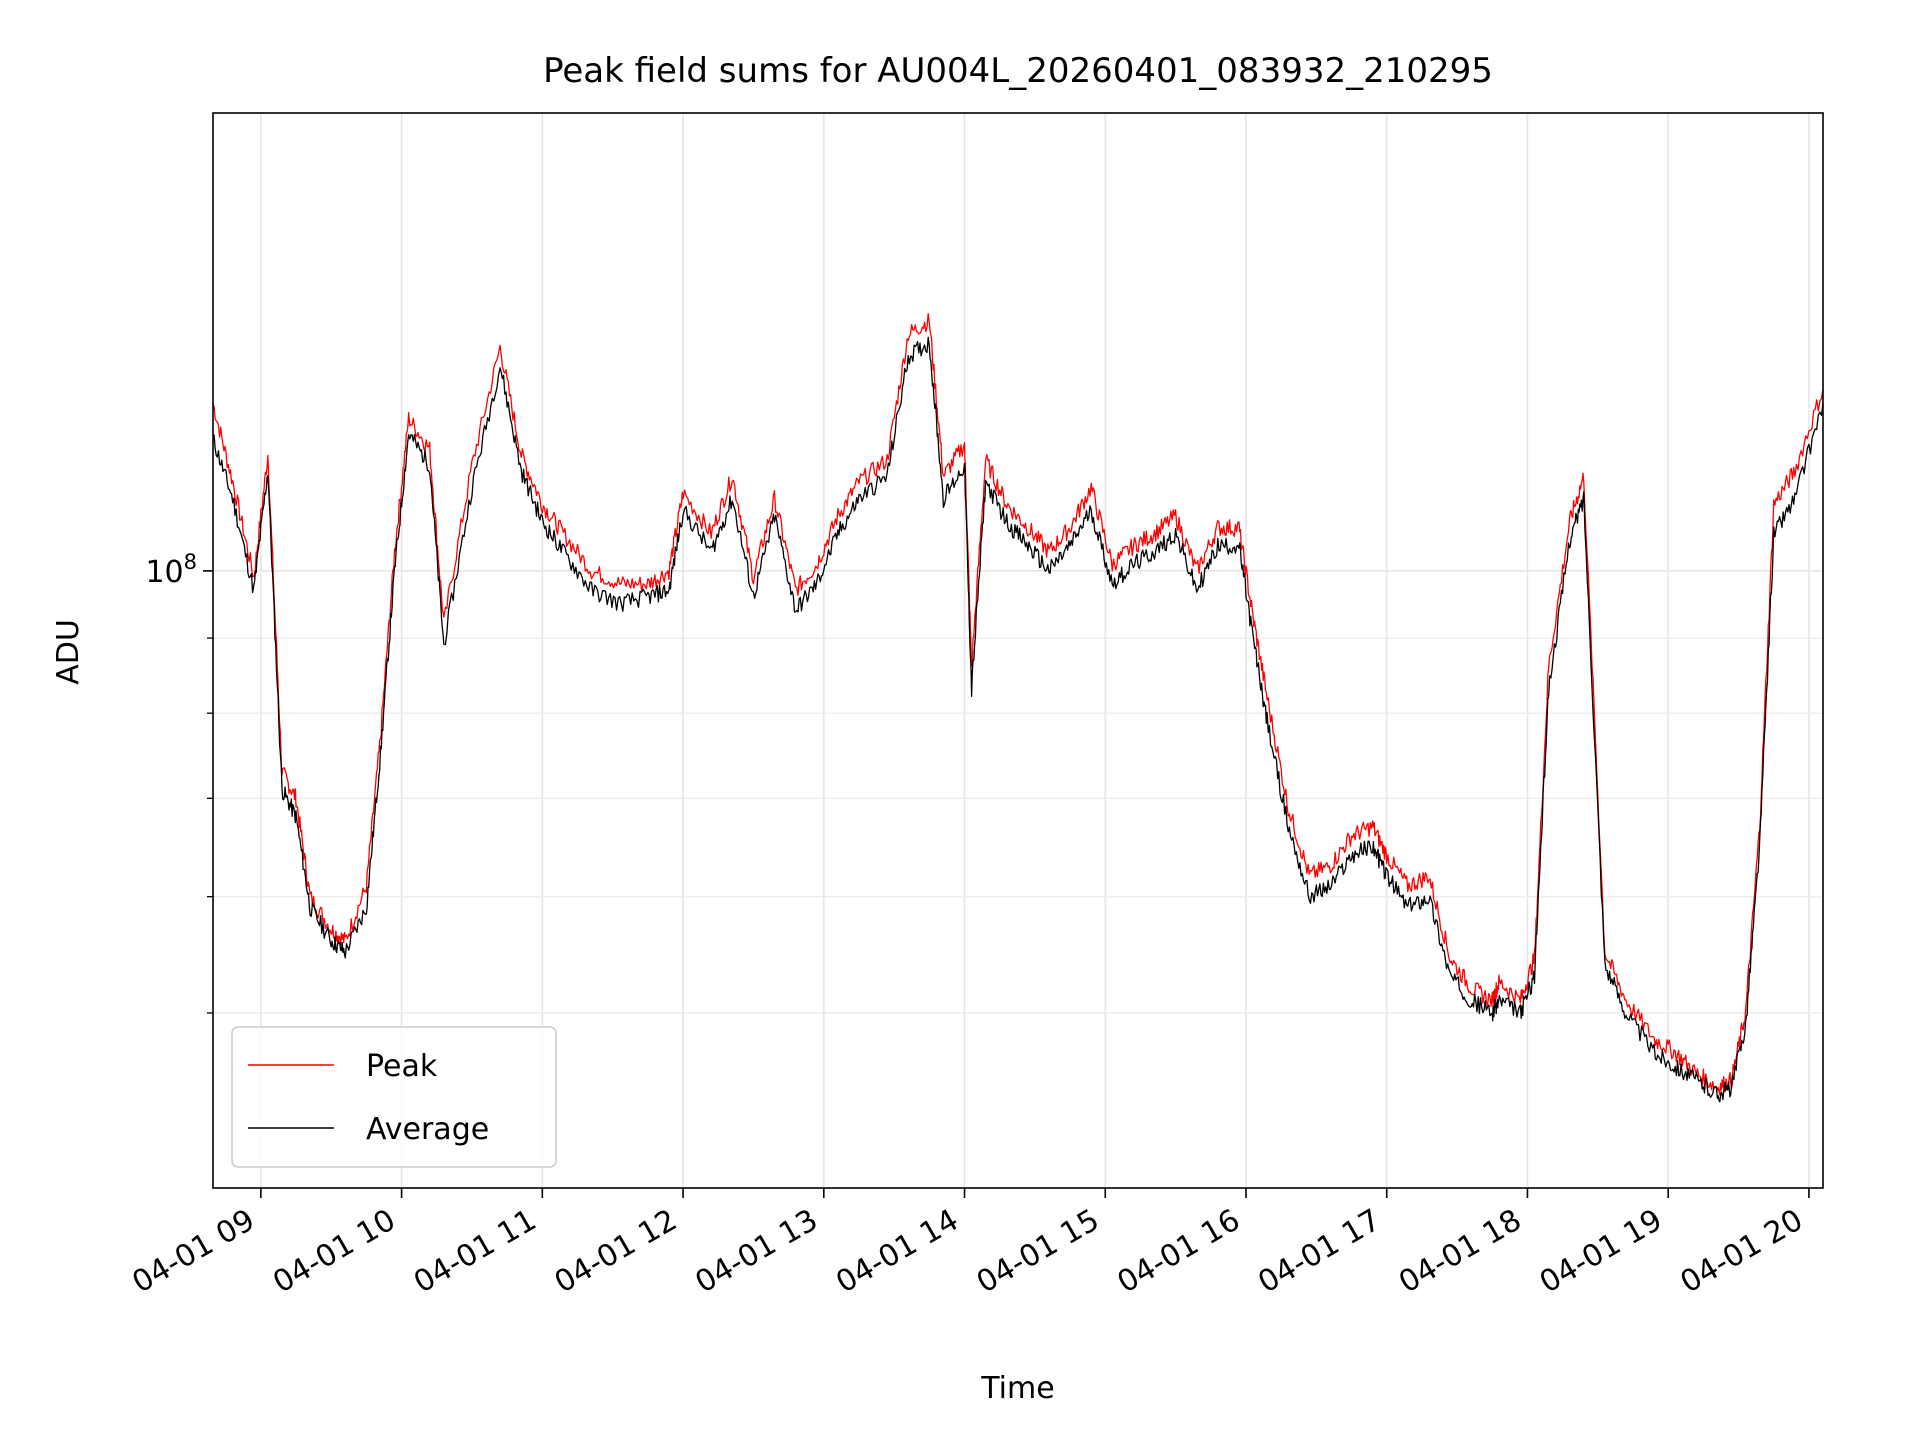 Image resolution: width=1920 pixels, height=1440 pixels. Describe the element at coordinates (171, 570) in the screenshot. I see `y-tick-label: 108` at that location.